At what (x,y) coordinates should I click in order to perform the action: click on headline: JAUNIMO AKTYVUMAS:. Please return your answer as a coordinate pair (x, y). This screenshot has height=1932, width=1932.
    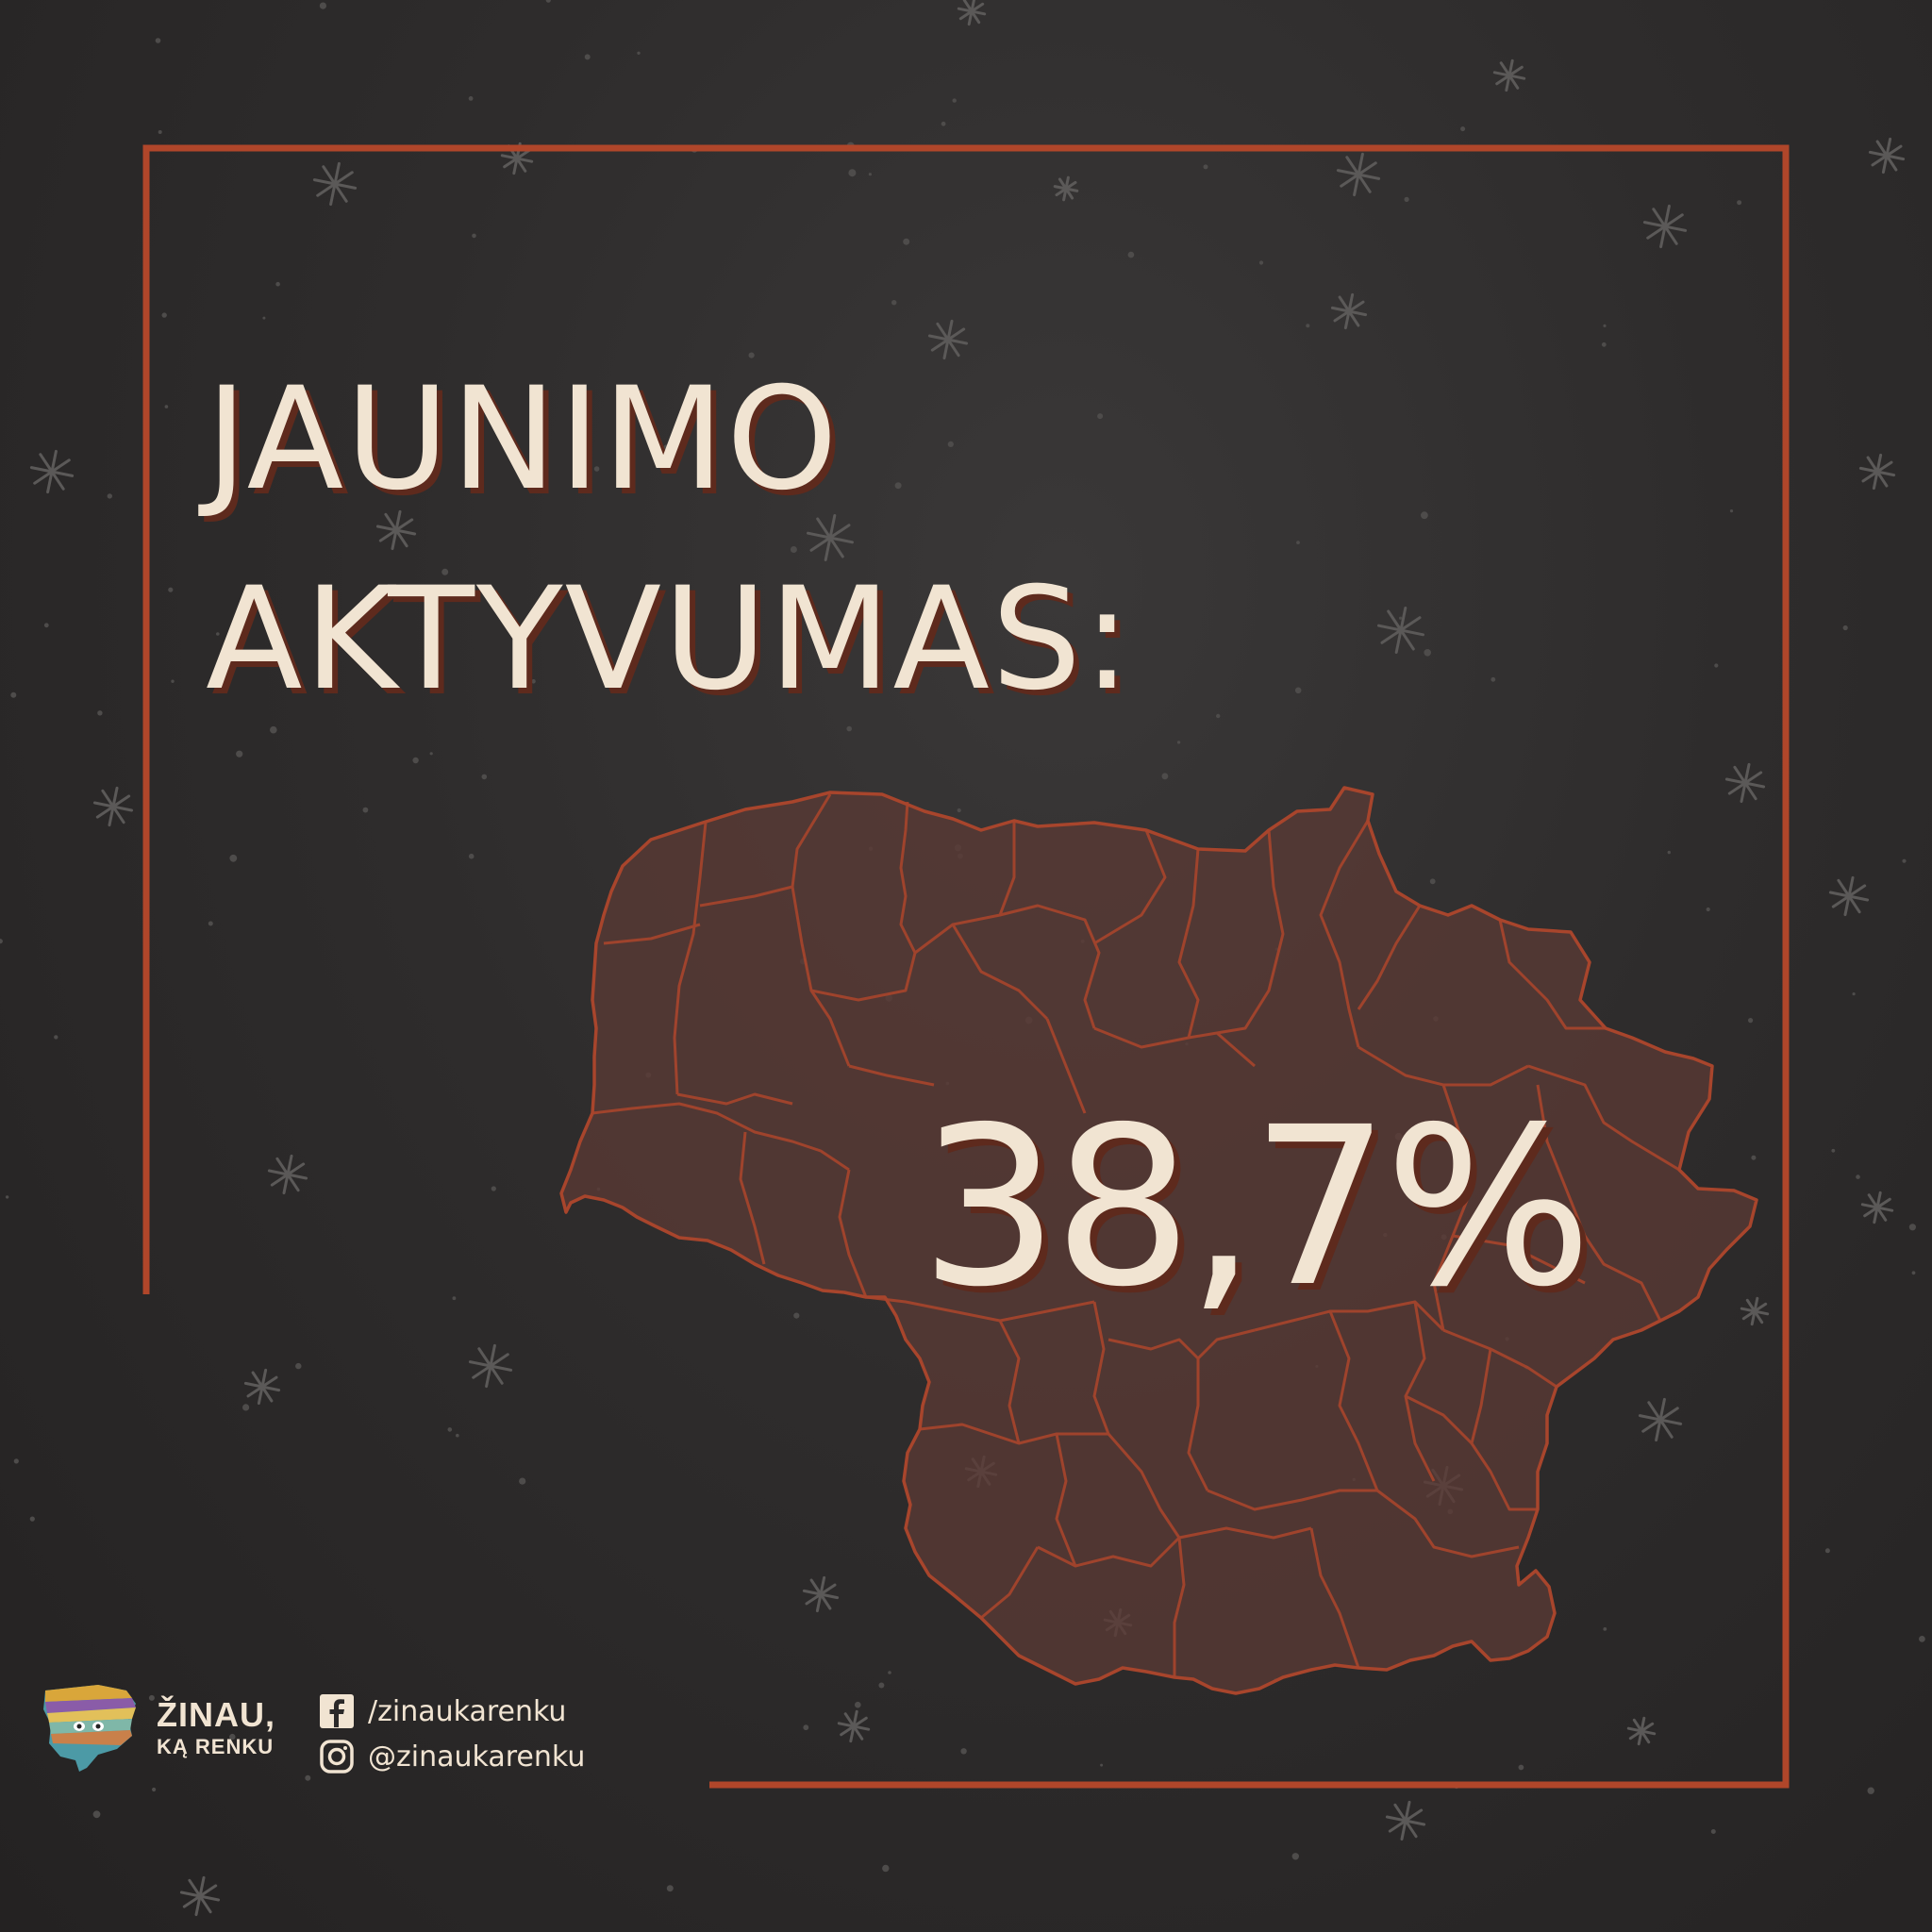
    Looking at the image, I should click on (670, 540).